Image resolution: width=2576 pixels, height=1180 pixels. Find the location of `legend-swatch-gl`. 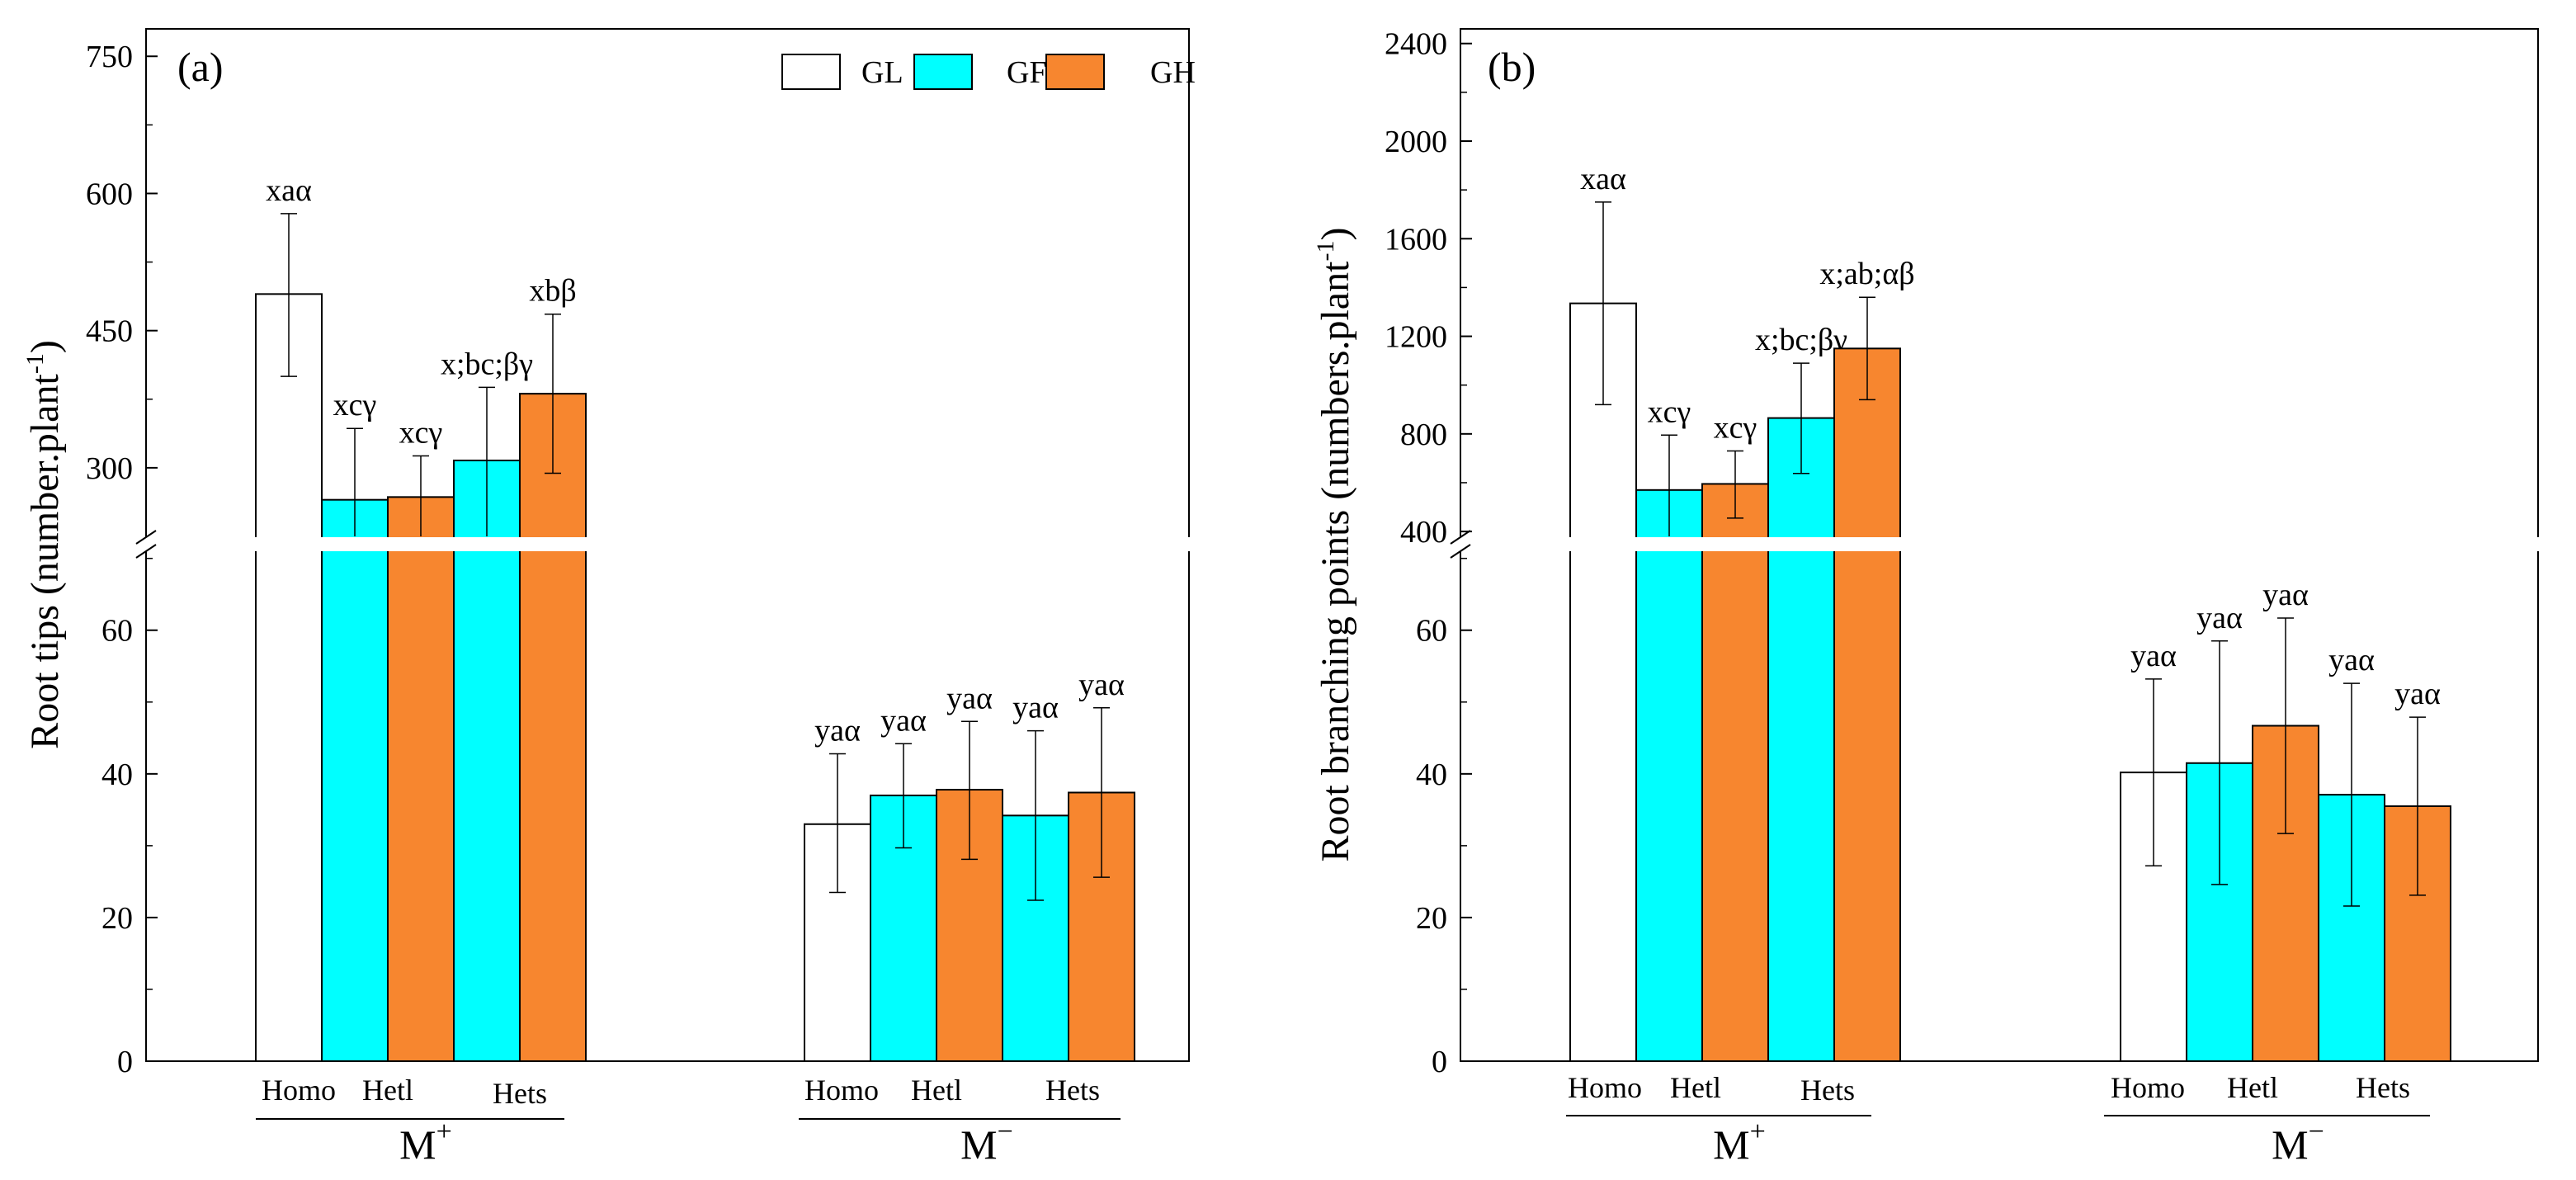

legend-swatch-gl is located at coordinates (811, 72).